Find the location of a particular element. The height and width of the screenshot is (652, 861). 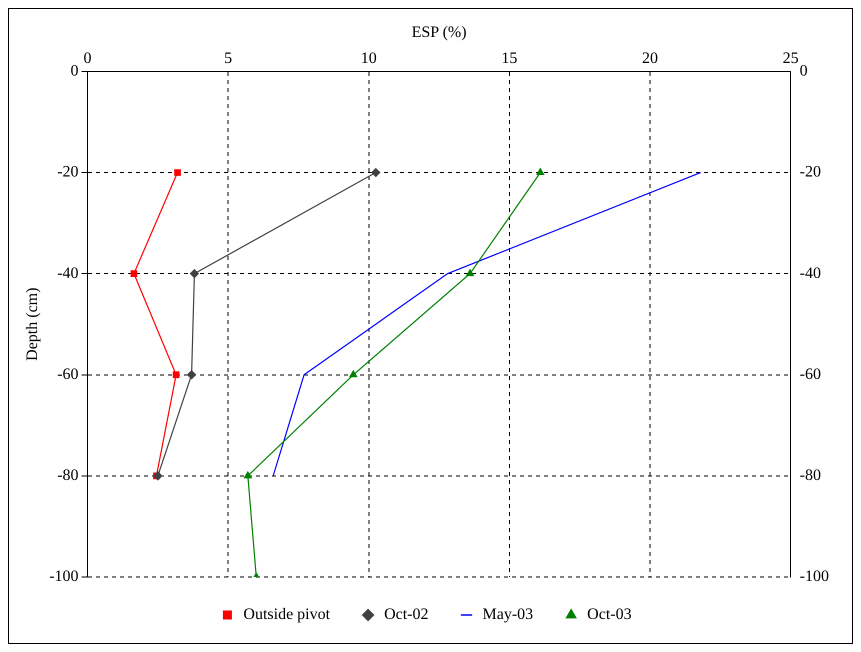

y2-tick-label: -80 is located at coordinates (810, 475).